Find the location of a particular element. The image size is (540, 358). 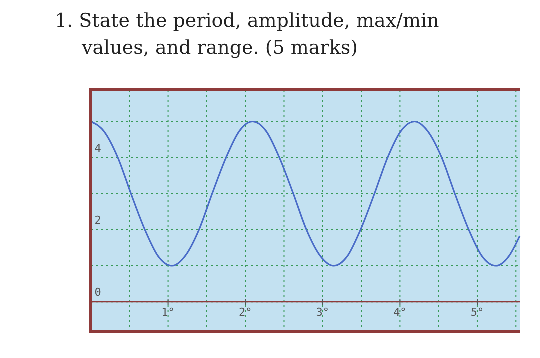

y-tick-label: 2 is located at coordinates (98, 220).